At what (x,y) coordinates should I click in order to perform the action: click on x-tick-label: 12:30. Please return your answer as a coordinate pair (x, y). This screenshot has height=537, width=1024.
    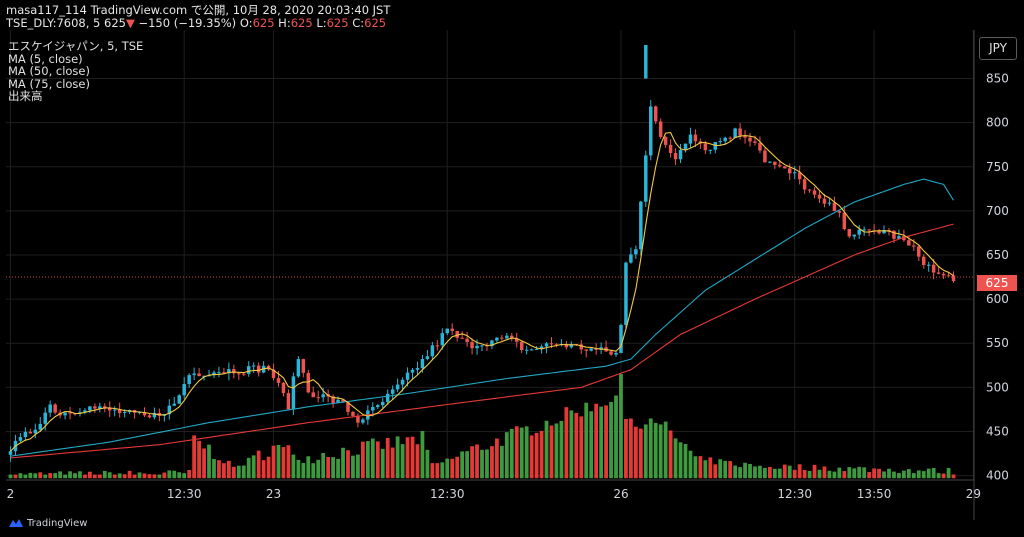
    Looking at the image, I should click on (447, 494).